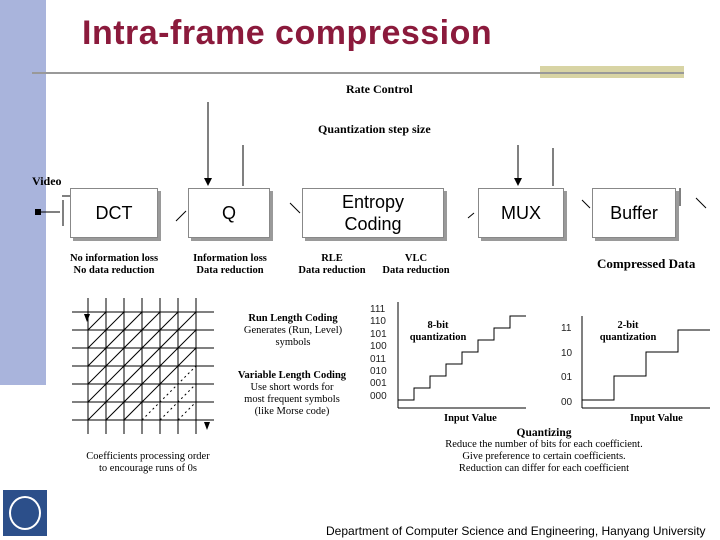 Image resolution: width=720 pixels, height=540 pixels. What do you see at coordinates (569, 366) in the screenshot?
I see `q2-code-list: 11 10 01 00` at bounding box center [569, 366].